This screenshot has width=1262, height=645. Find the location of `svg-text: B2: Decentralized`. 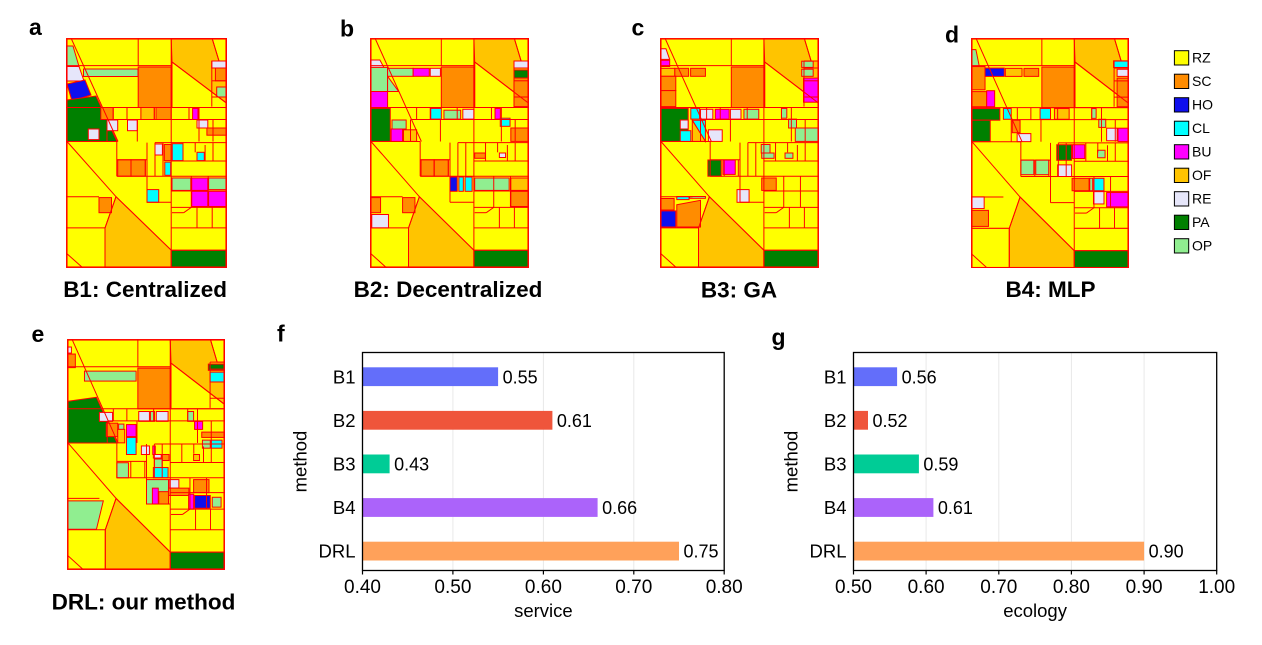

svg-text: B2: Decentralized is located at coordinates (448, 289).